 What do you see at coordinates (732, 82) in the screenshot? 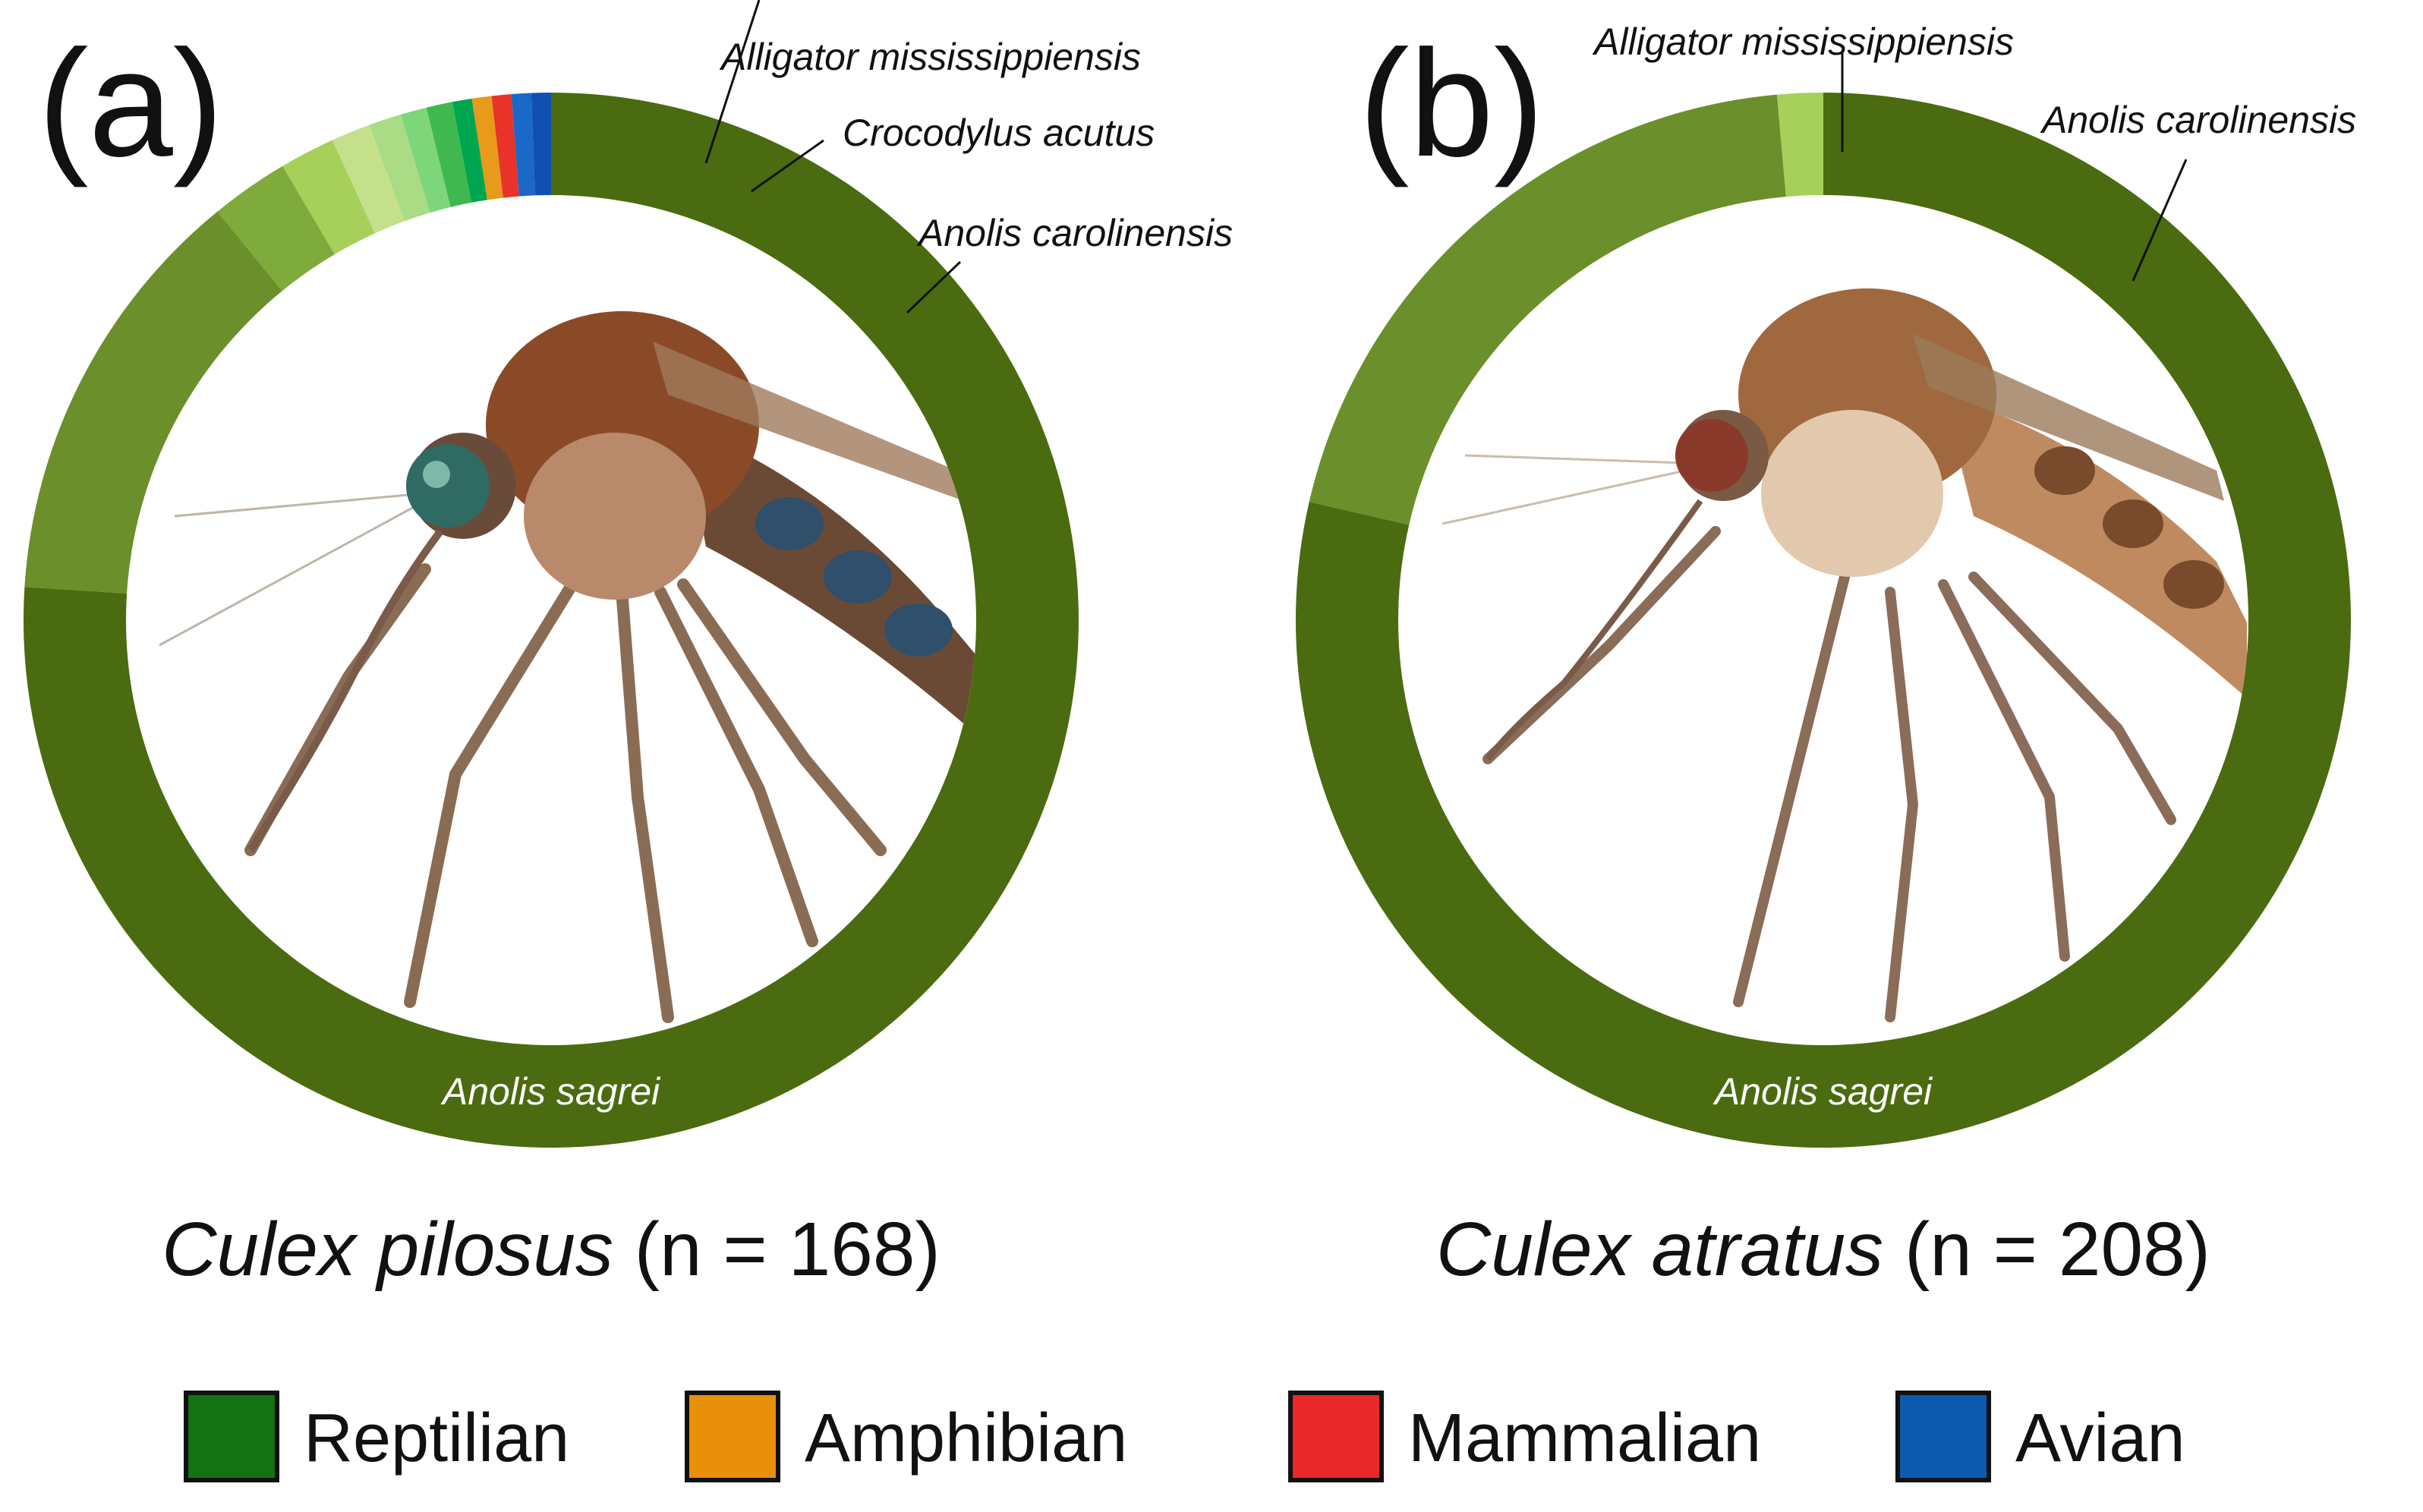
I see `leader-alligator-a` at bounding box center [732, 82].